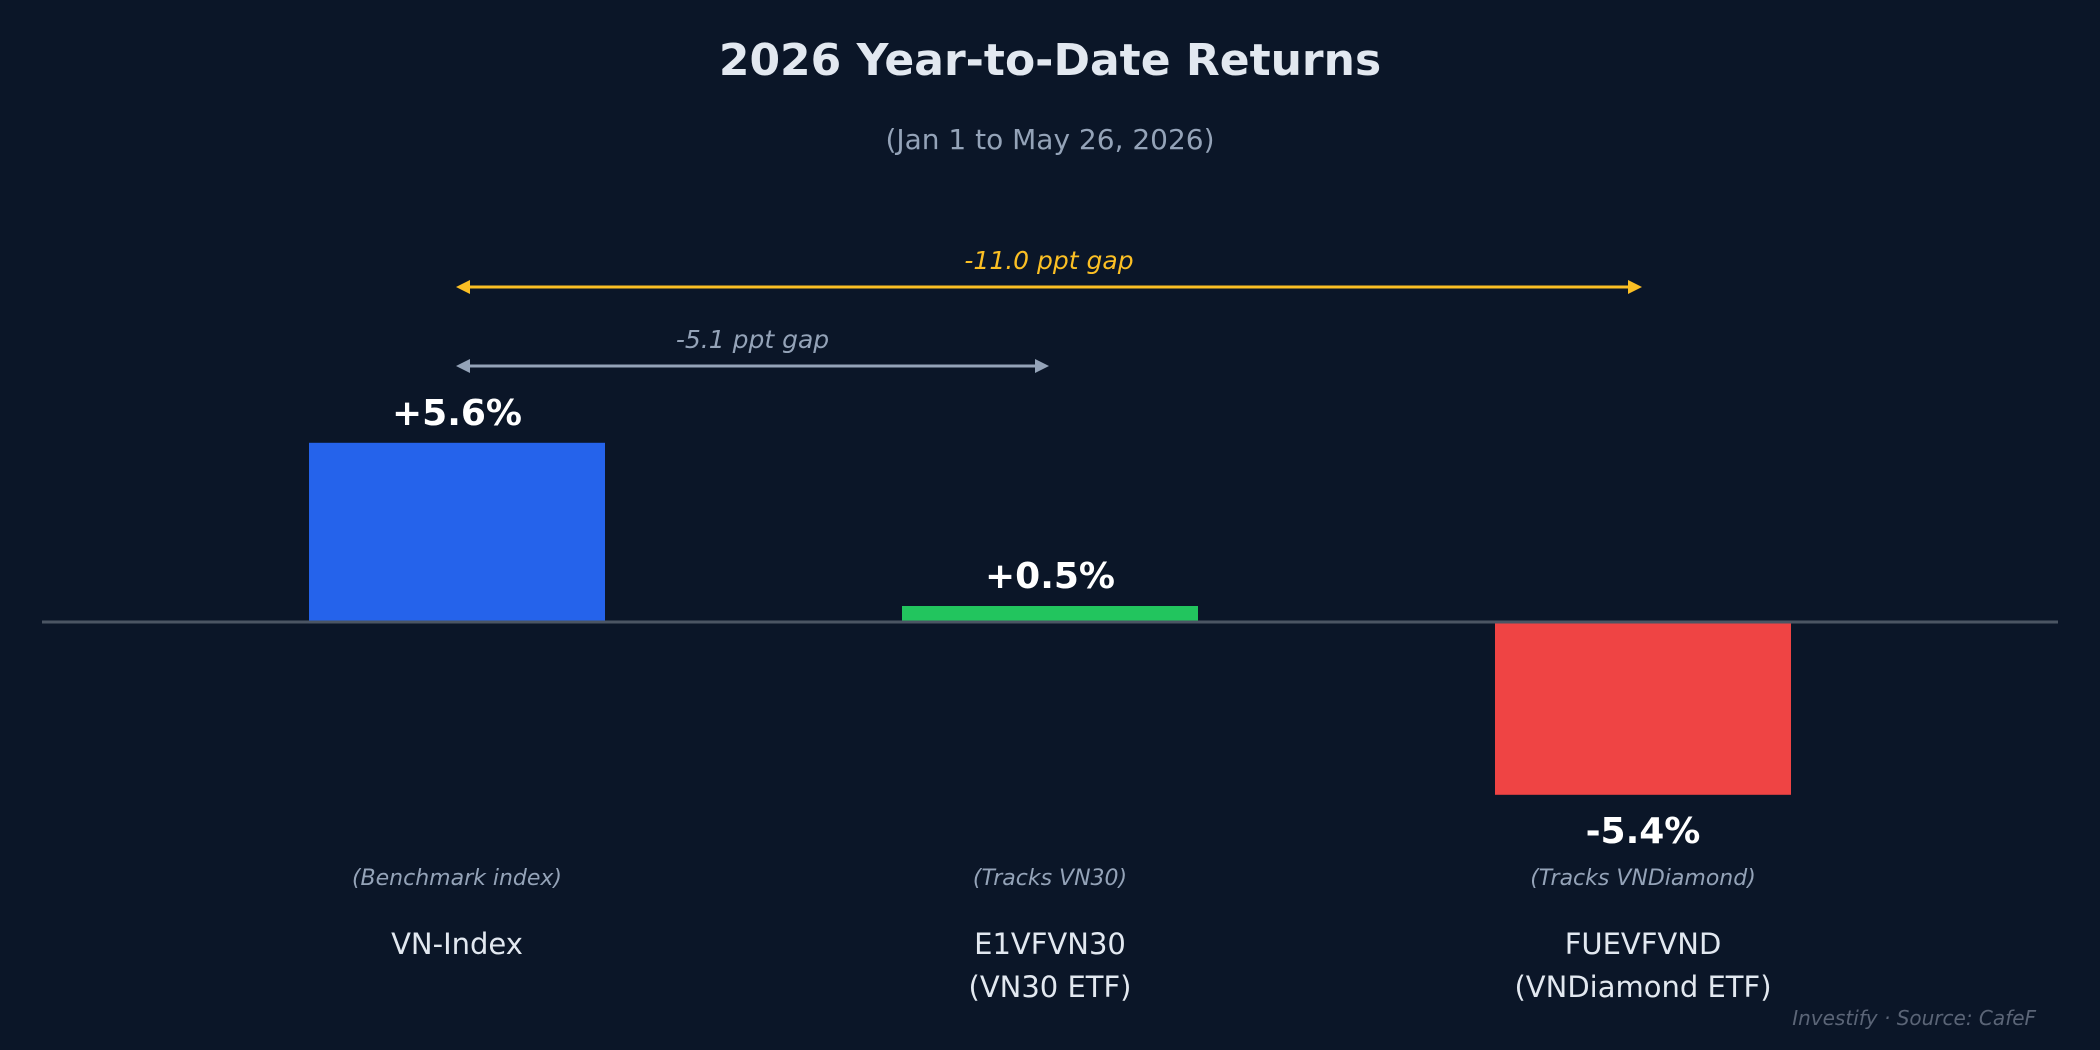  Describe the element at coordinates (1048, 260) in the screenshot. I see `gap-annotation-label-0: -11.0 ppt gap` at that location.